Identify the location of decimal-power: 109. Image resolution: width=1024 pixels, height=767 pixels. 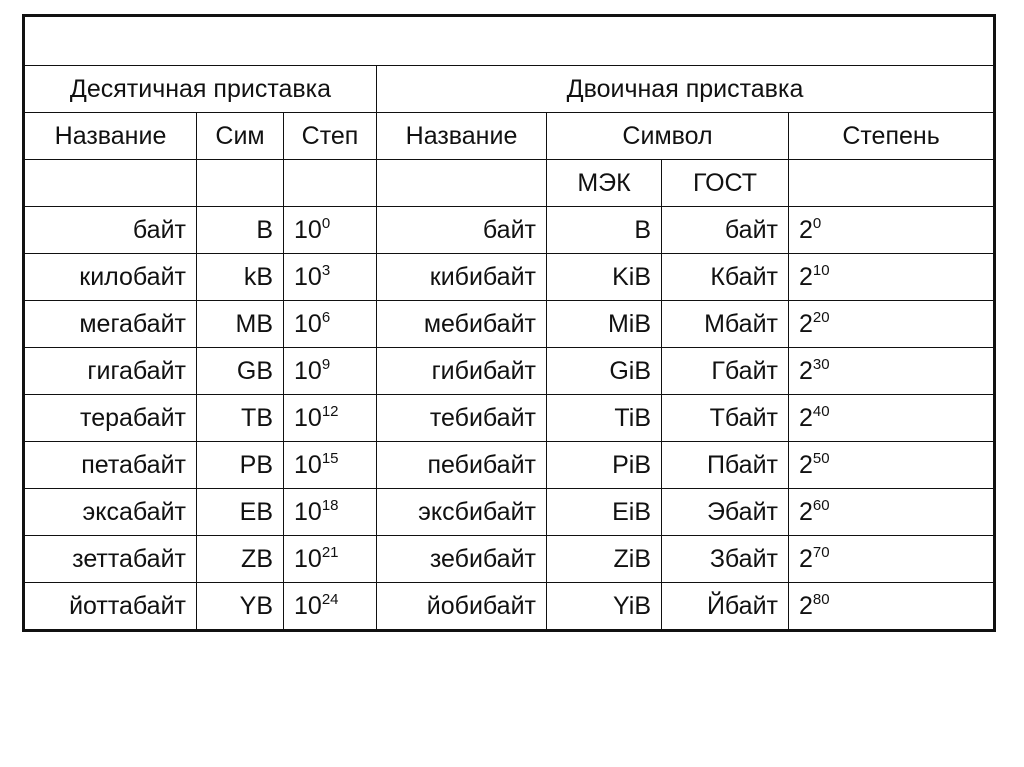
(330, 371).